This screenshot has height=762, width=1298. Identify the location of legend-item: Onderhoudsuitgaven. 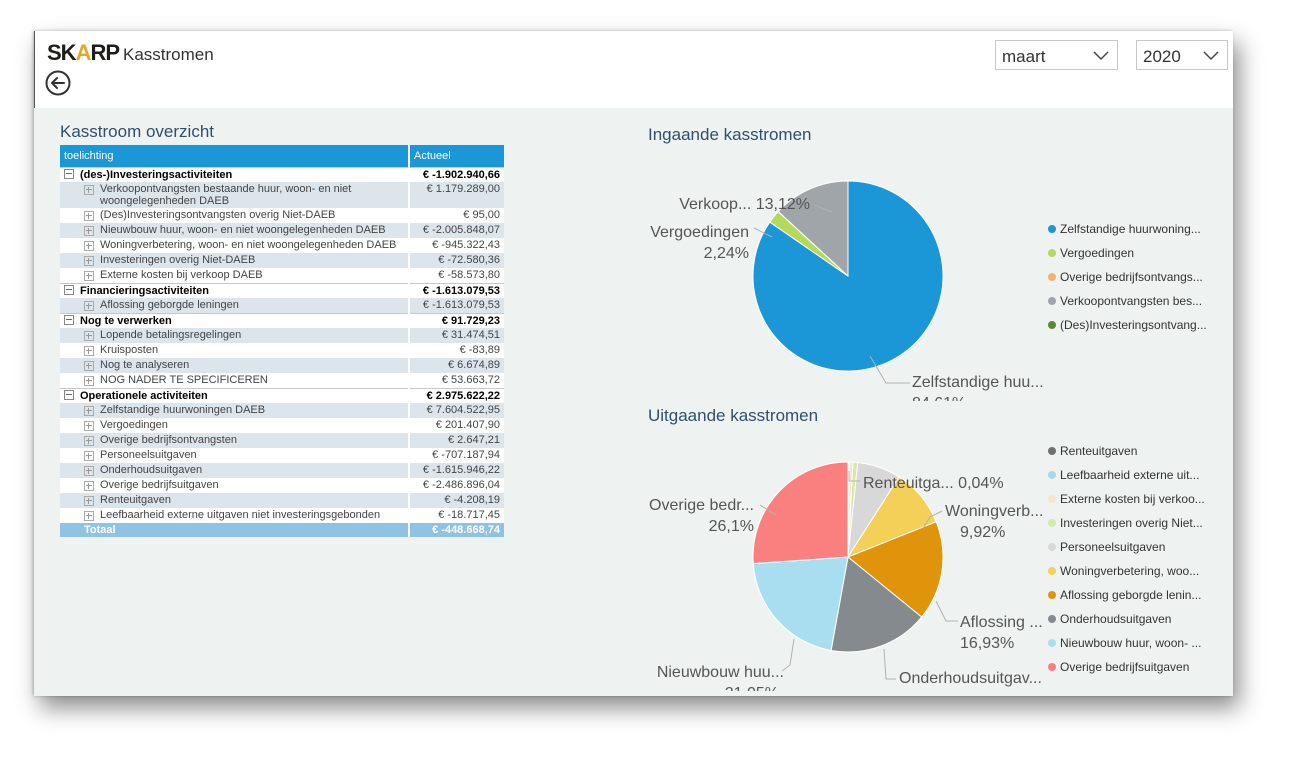
(1126, 619).